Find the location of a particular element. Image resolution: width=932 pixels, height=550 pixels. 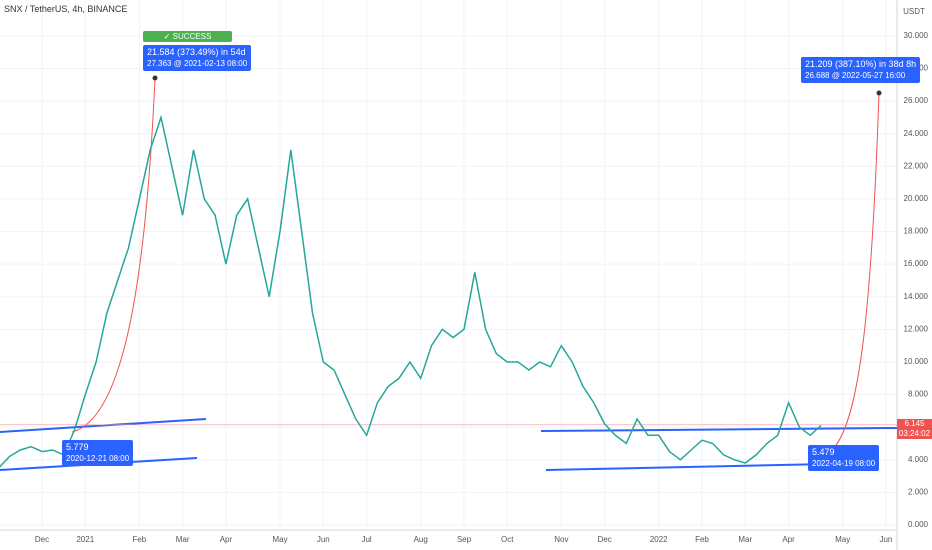

x-tick-label: Aug is located at coordinates (421, 539).